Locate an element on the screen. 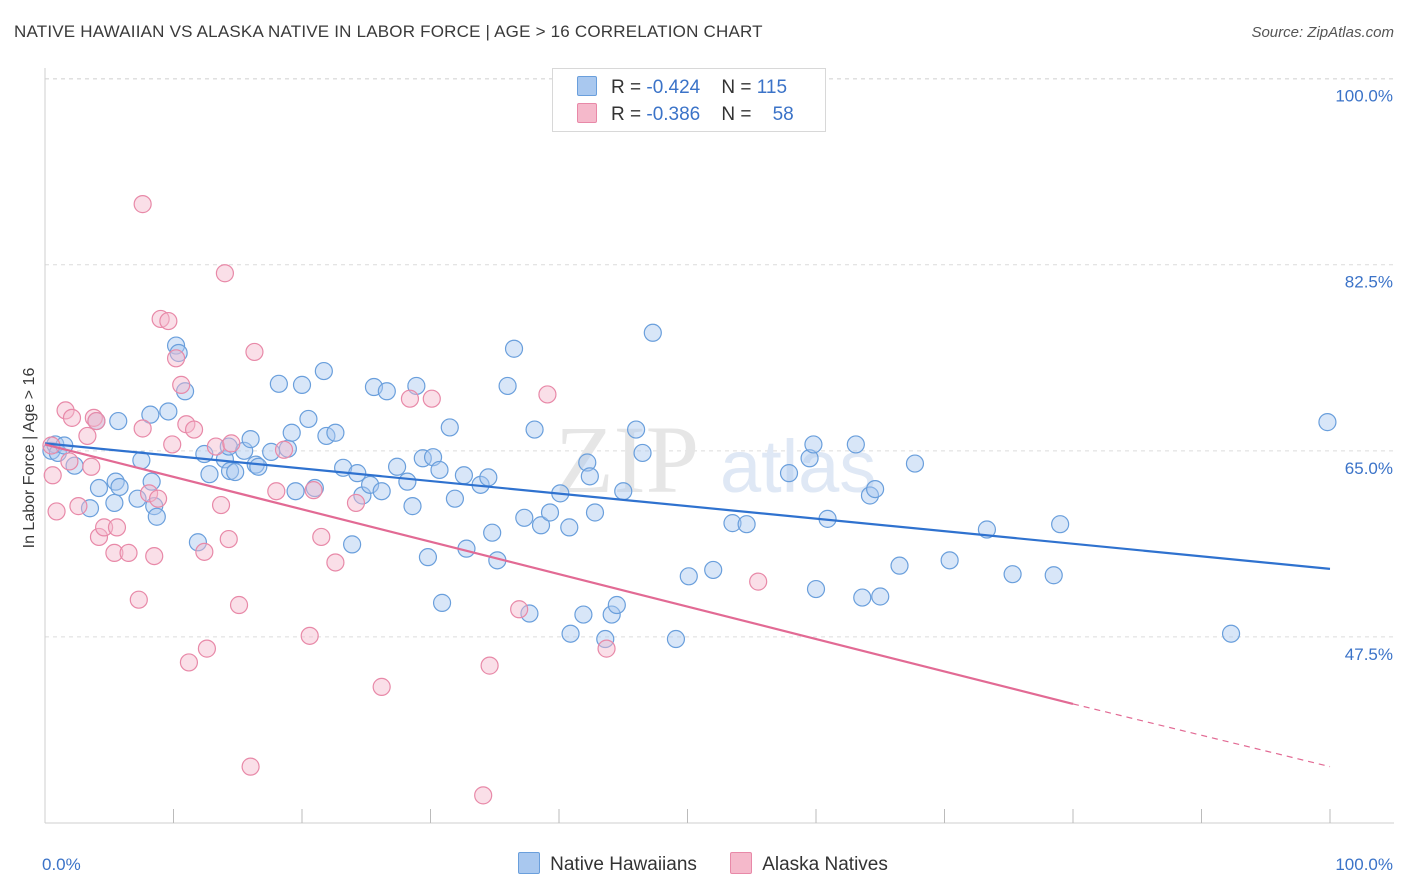 This screenshot has height=892, width=1406. alaska-native-trendline-extension is located at coordinates (1201, 735).